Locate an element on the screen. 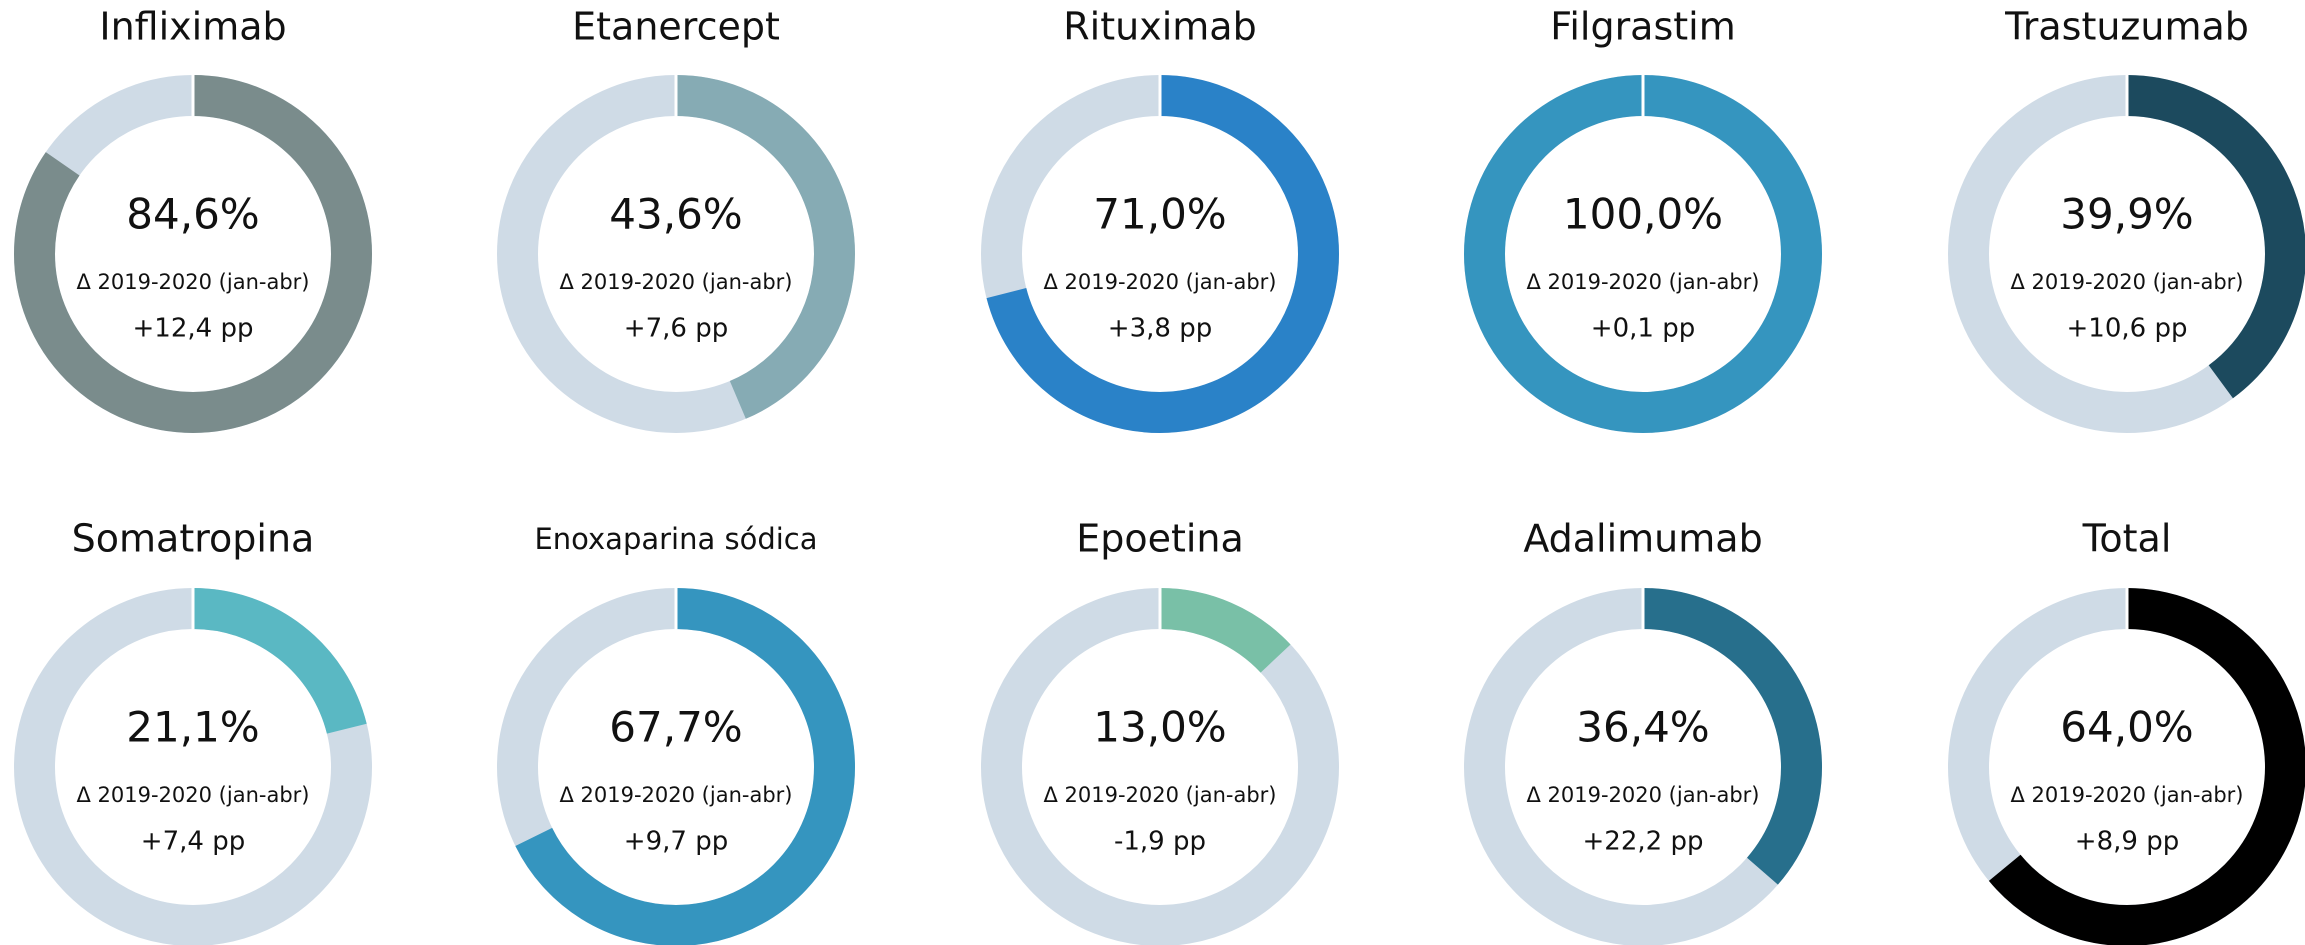  center-value: 71,0% is located at coordinates (1159, 214).